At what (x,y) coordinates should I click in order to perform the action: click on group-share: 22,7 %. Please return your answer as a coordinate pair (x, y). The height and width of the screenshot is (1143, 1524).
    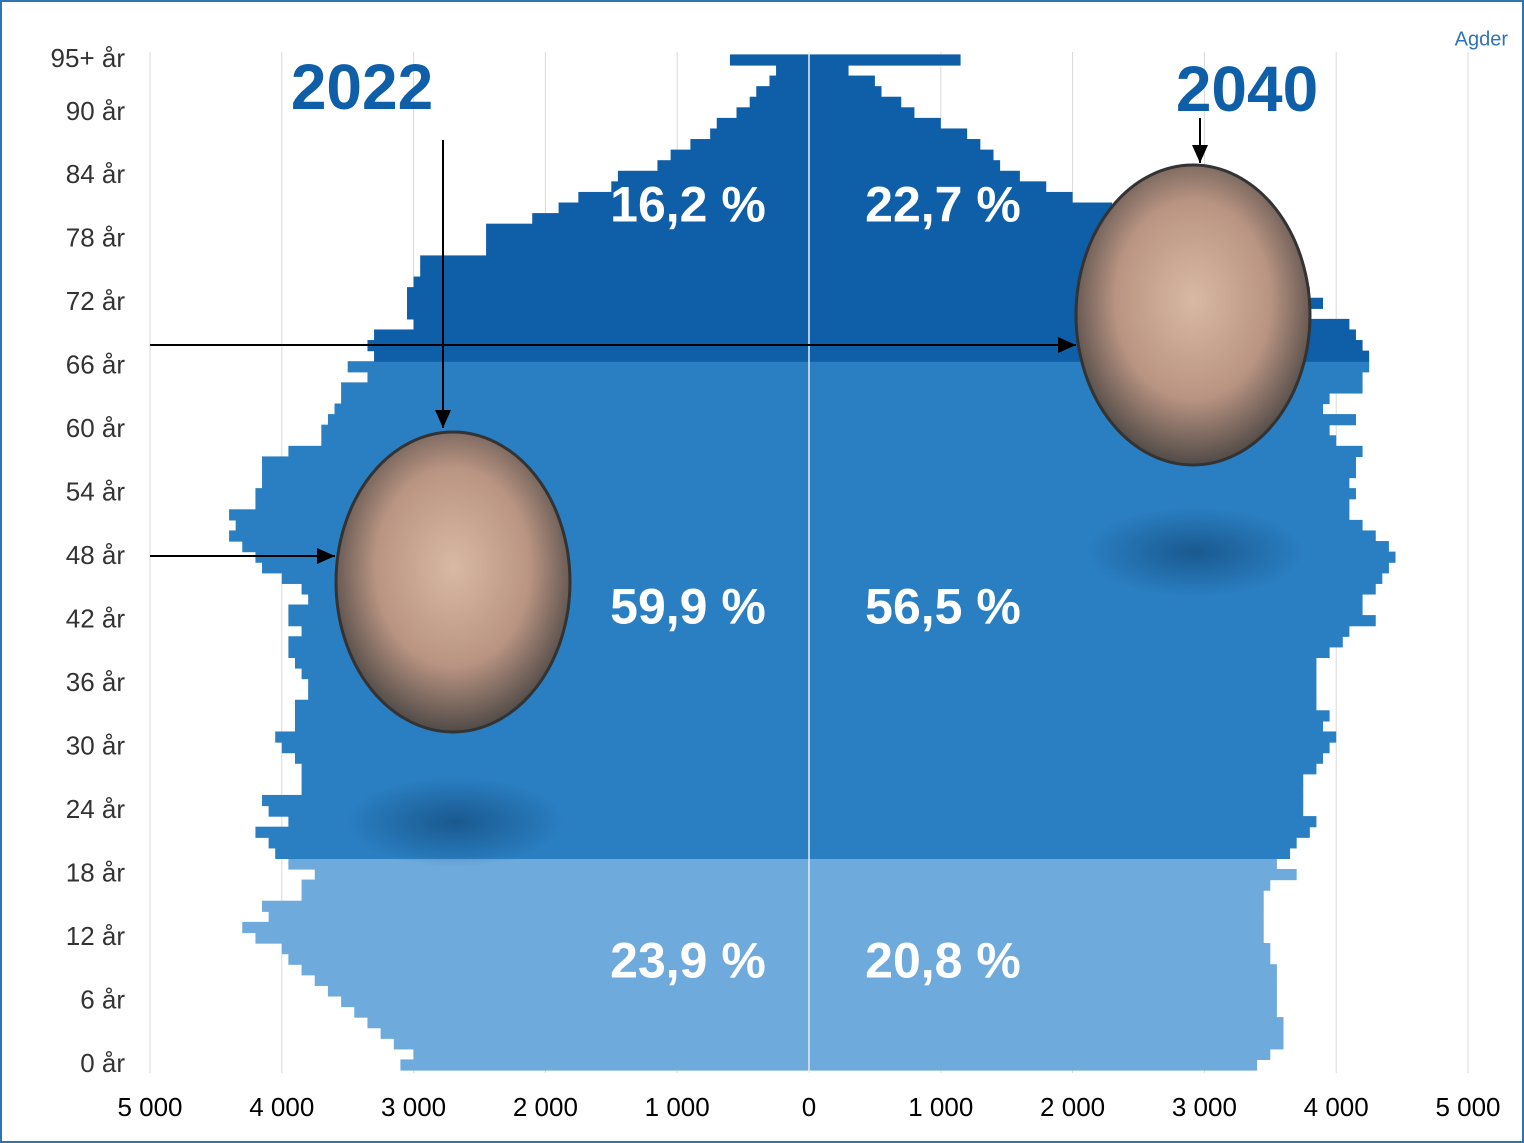
    Looking at the image, I should click on (943, 204).